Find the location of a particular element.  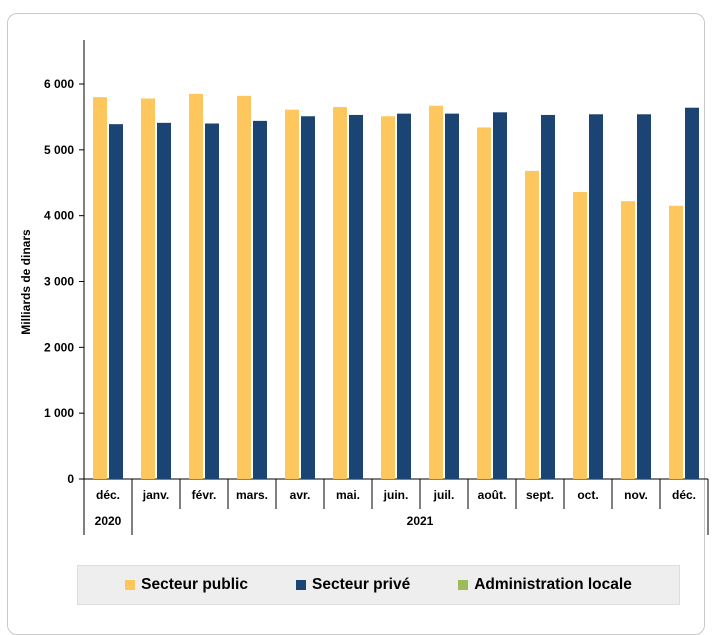

x-tick-label: juin. is located at coordinates (396, 495).